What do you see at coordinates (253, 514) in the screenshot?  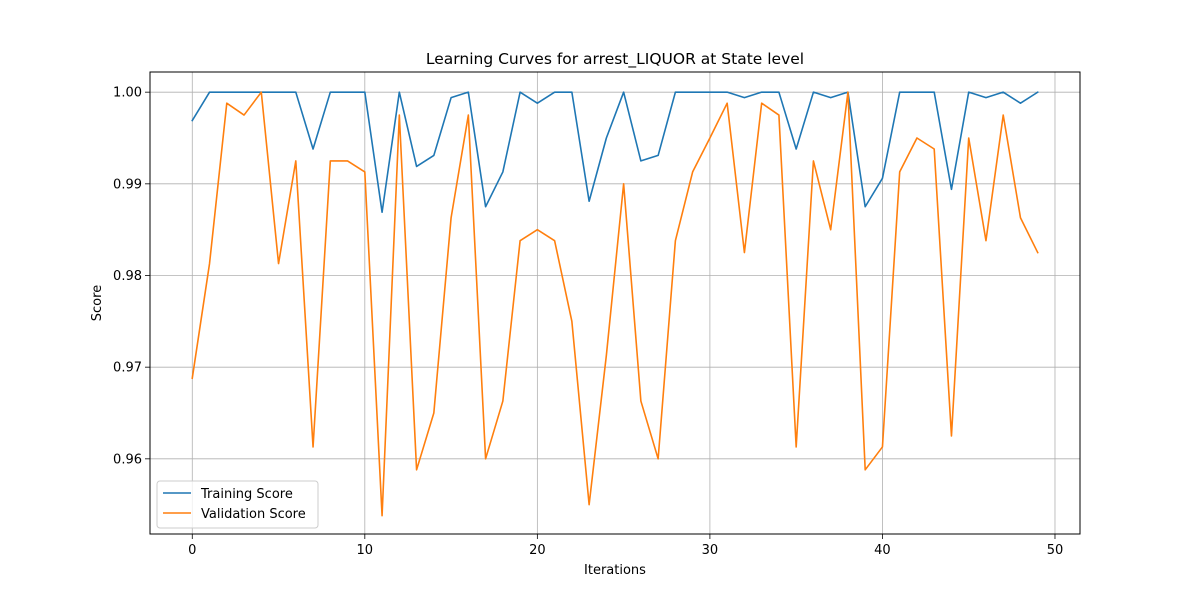 I see `legend-label-validation: Validation Score` at bounding box center [253, 514].